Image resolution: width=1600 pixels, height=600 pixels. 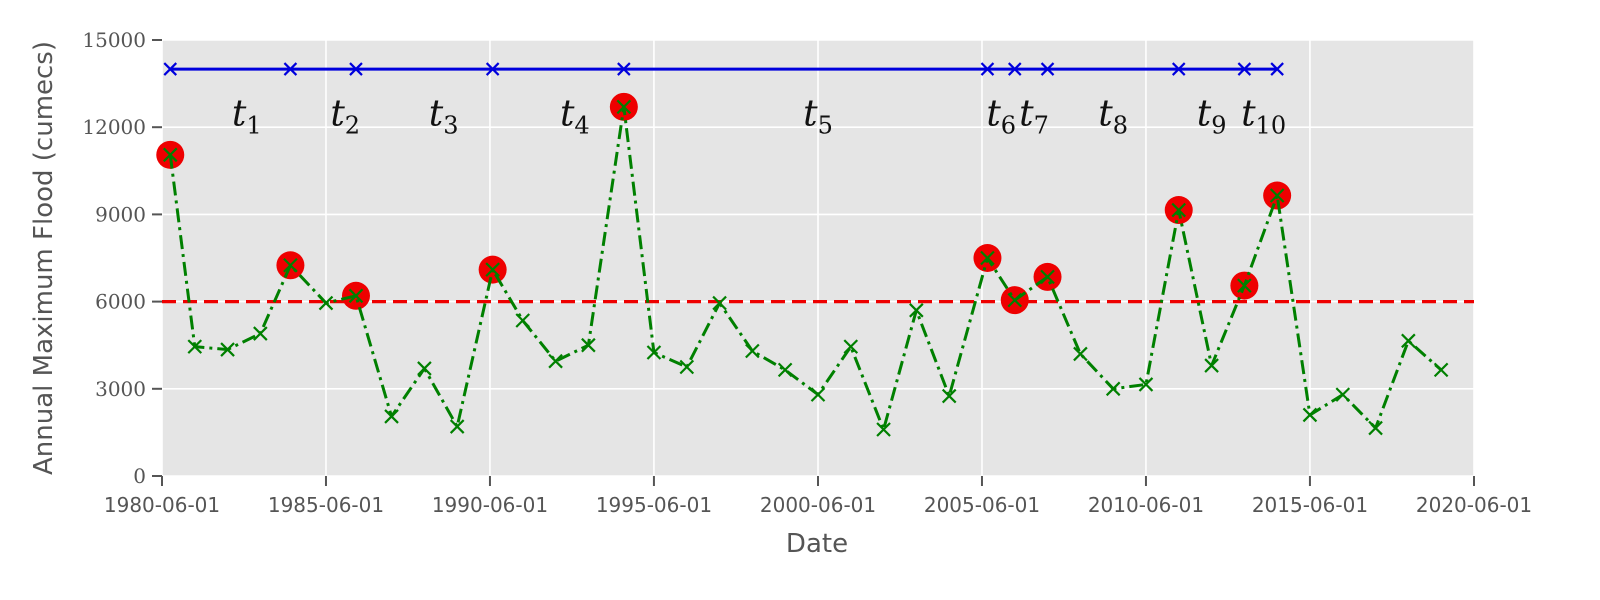 I want to click on interval-label-subscript: 8, so click(x=1120, y=126).